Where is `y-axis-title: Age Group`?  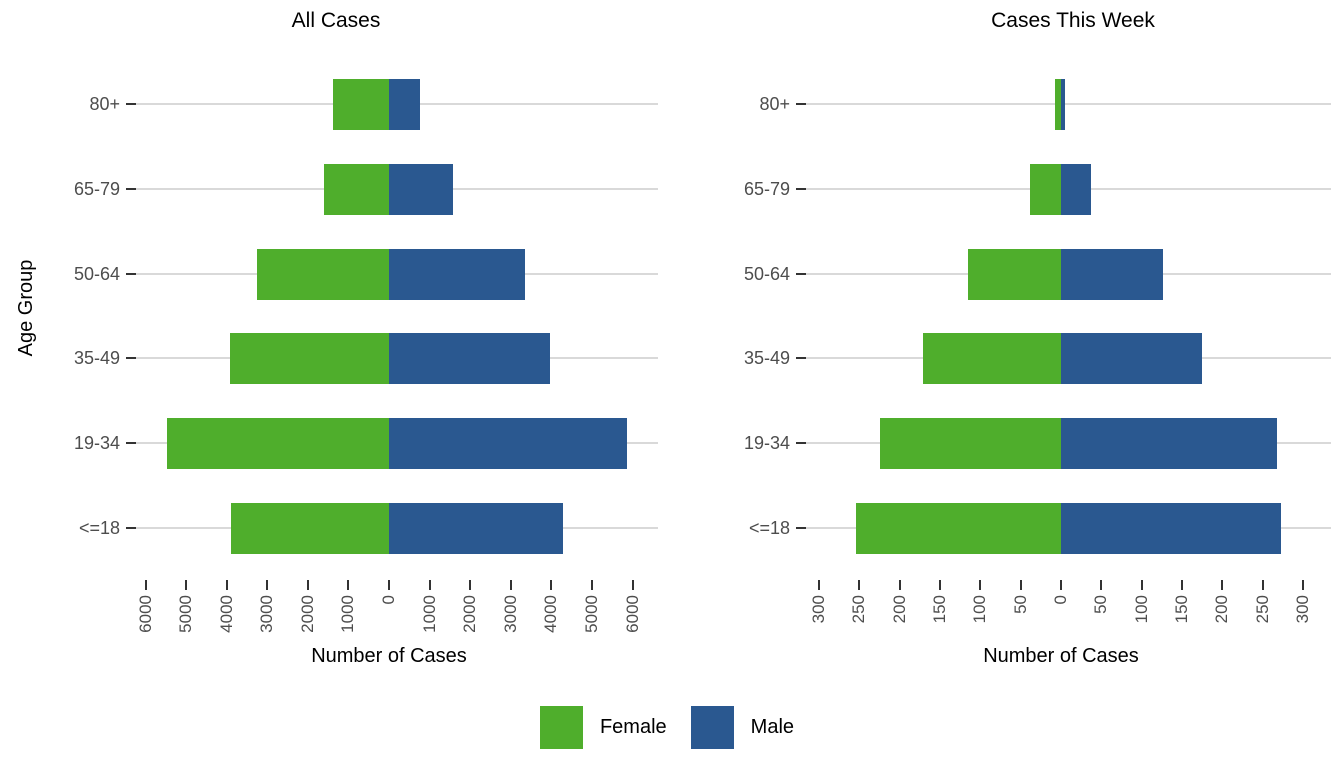 y-axis-title: Age Group is located at coordinates (26, 308).